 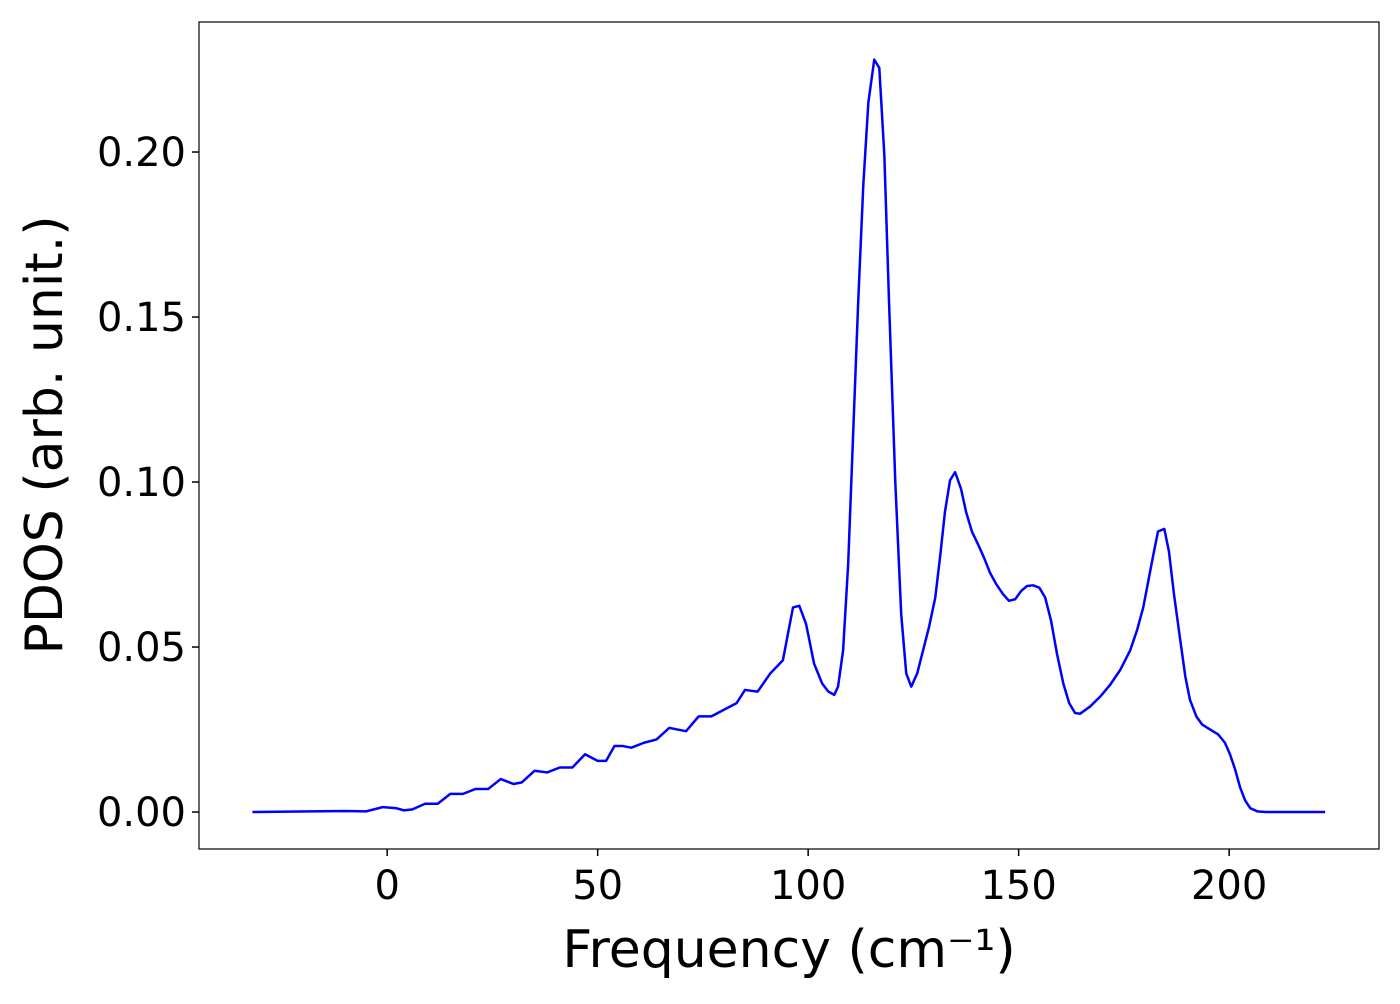 What do you see at coordinates (1229, 886) in the screenshot?
I see `x-tick-label: 200` at bounding box center [1229, 886].